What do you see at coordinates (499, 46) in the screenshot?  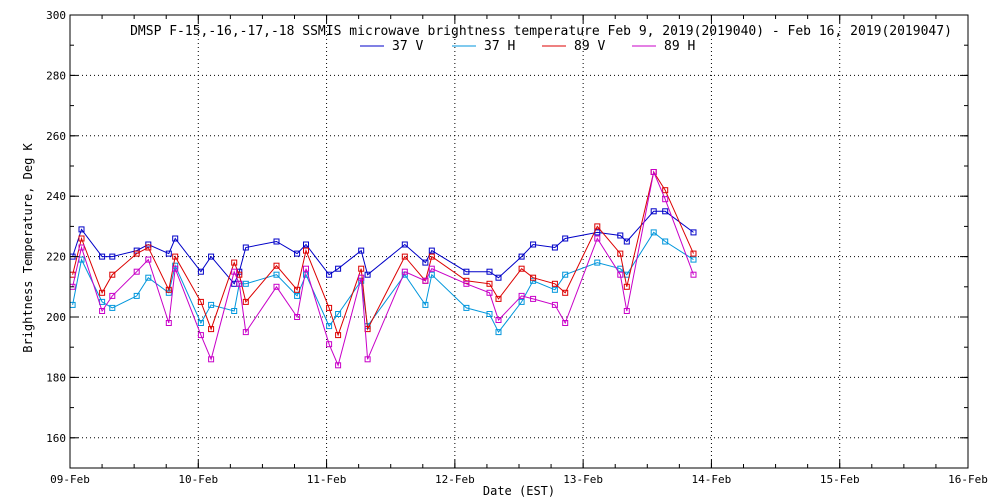 I see `legend-label-37-h: 37 H` at bounding box center [499, 46].